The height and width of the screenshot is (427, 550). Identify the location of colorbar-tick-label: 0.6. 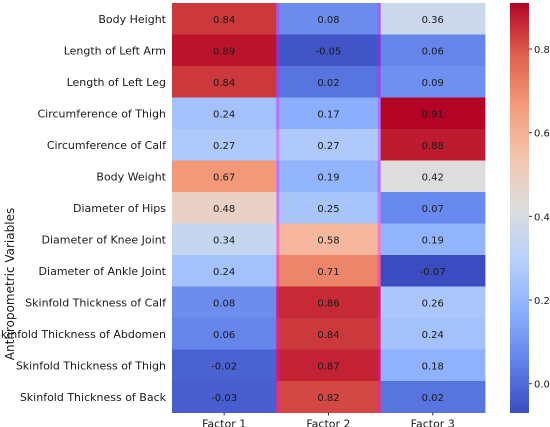
(542, 134).